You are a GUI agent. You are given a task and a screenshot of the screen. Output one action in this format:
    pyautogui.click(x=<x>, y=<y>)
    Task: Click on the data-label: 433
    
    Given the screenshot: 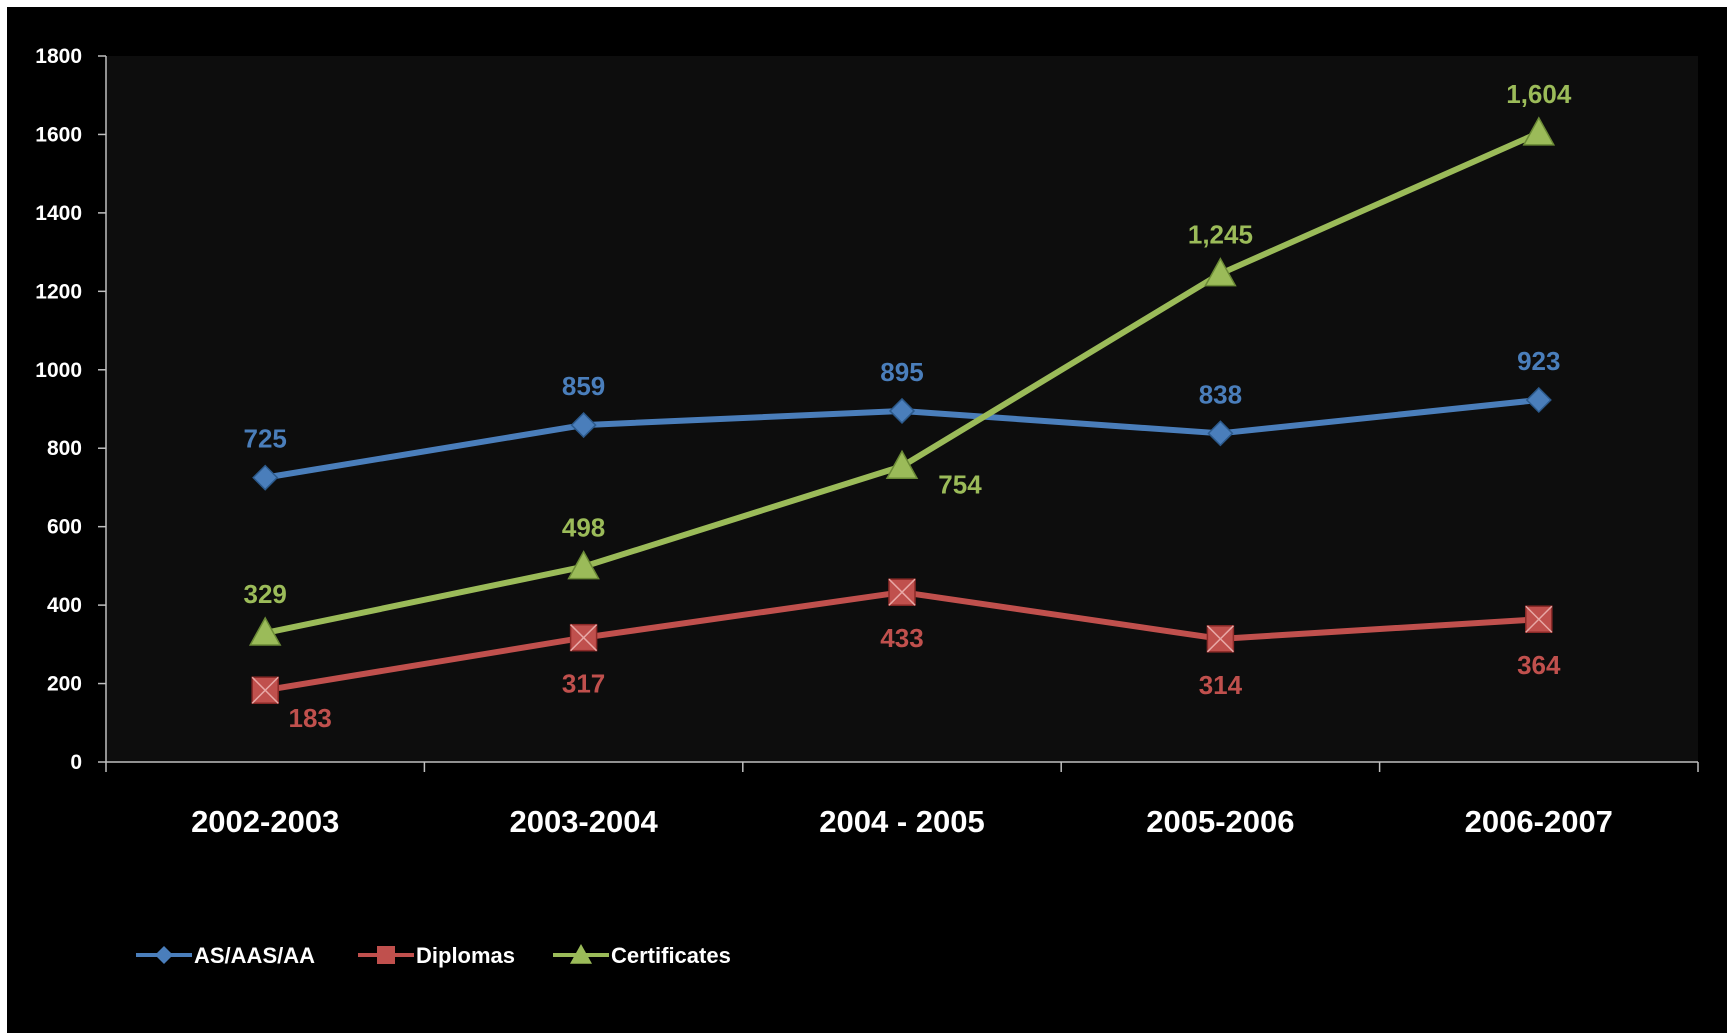 What is the action you would take?
    pyautogui.click(x=901, y=638)
    